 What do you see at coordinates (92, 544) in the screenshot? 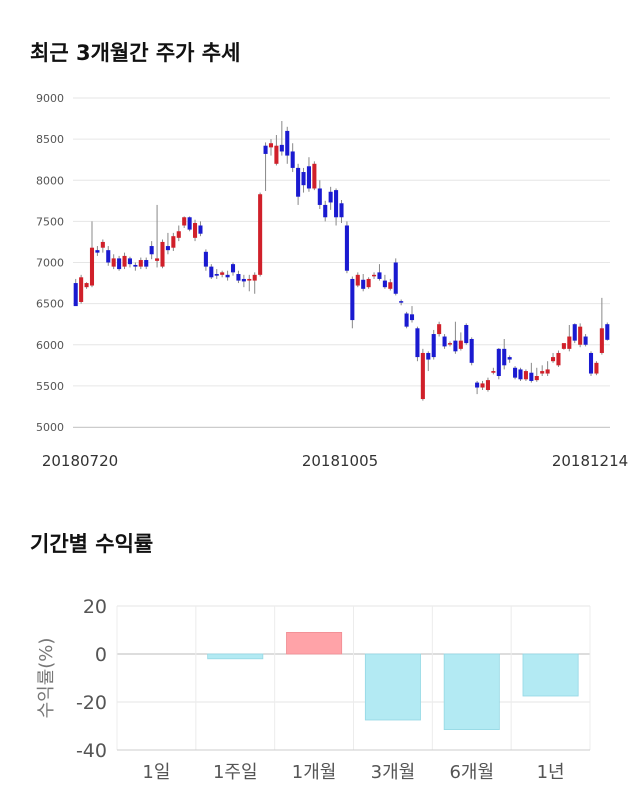
I see `period-return-title: 기간별 수익률` at bounding box center [92, 544].